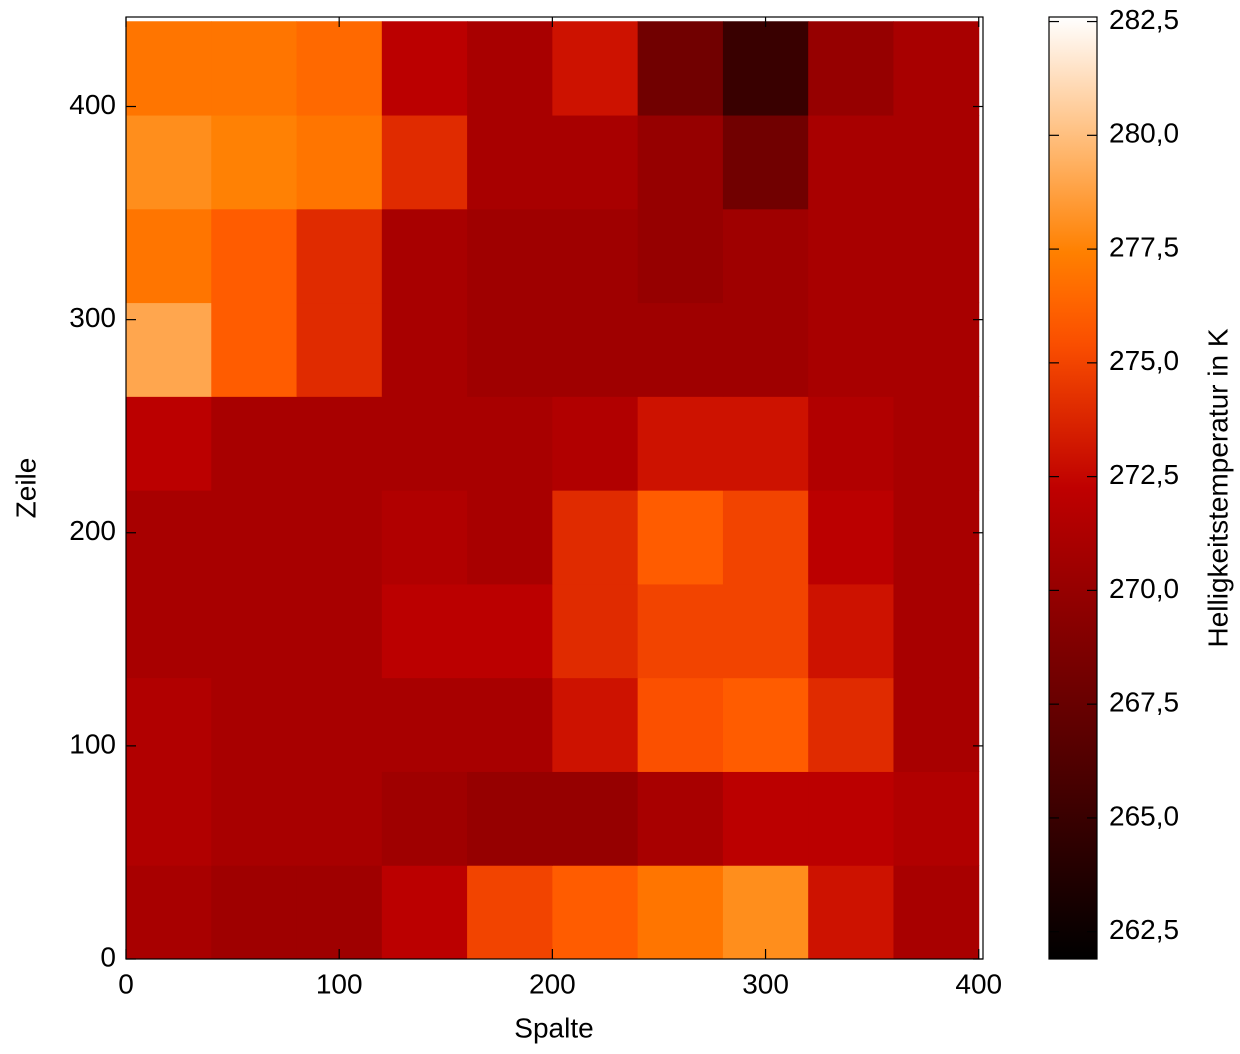 The width and height of the screenshot is (1240, 1054). I want to click on x-tick-label: 400, so click(978, 983).